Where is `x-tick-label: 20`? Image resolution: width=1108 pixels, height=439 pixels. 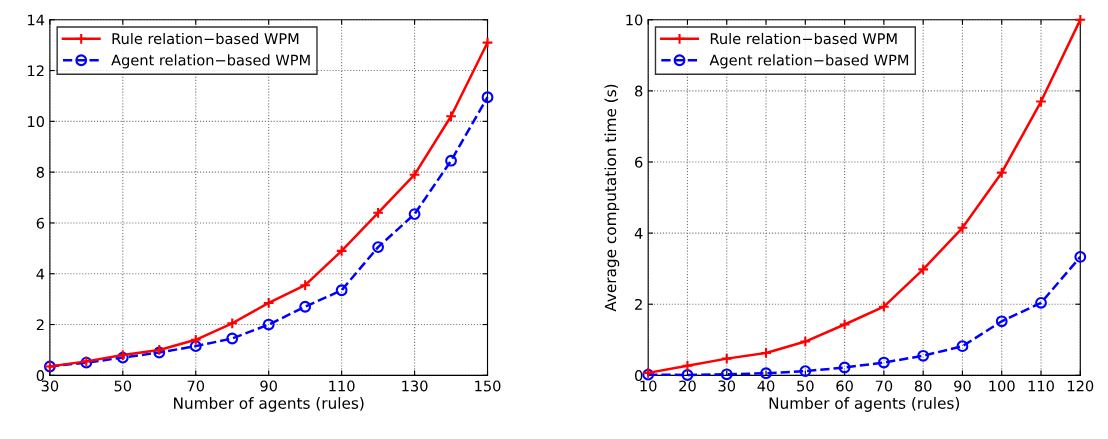
x-tick-label: 20 is located at coordinates (687, 386).